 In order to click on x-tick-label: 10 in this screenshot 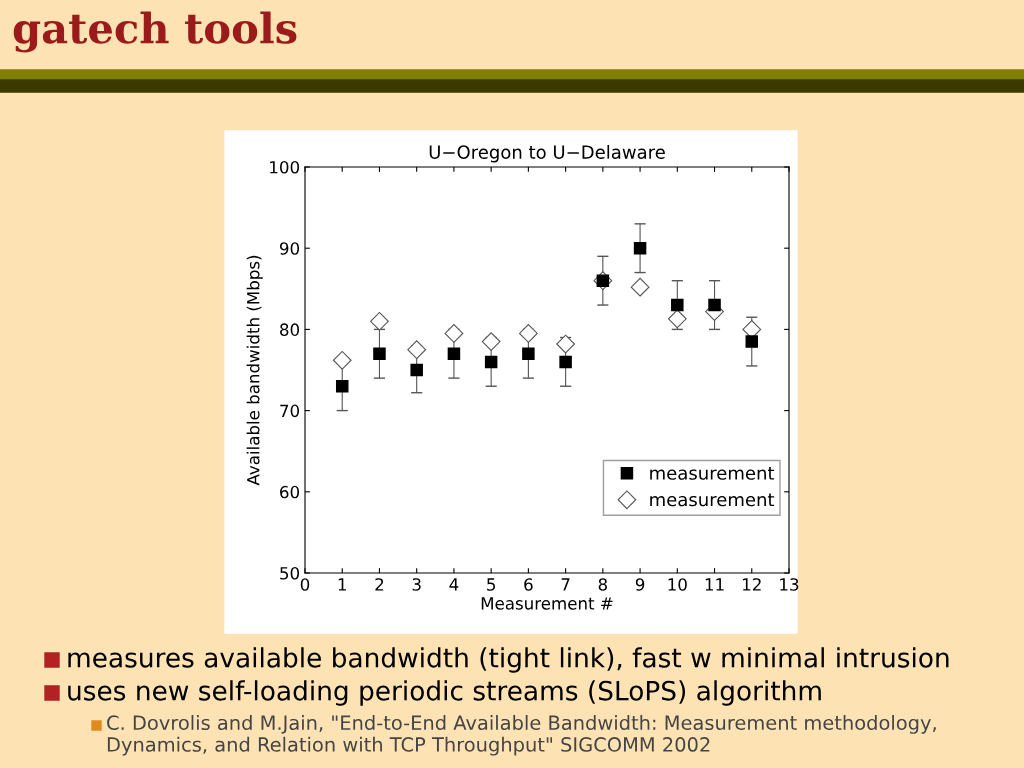, I will do `click(677, 584)`.